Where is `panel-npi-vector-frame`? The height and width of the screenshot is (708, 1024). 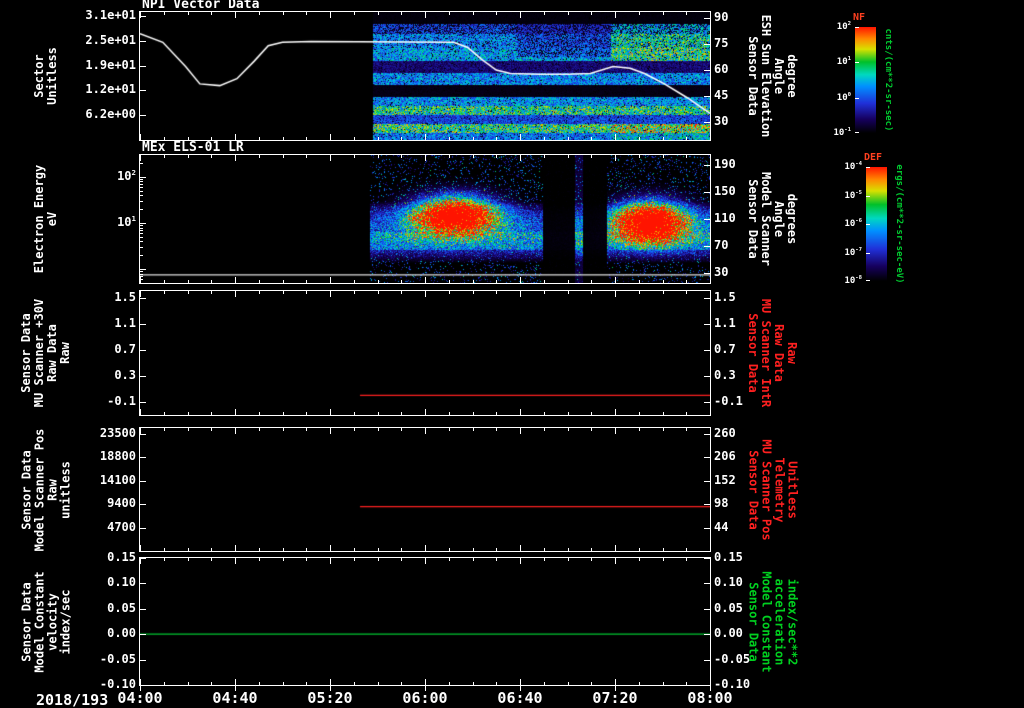 panel-npi-vector-frame is located at coordinates (425, 76).